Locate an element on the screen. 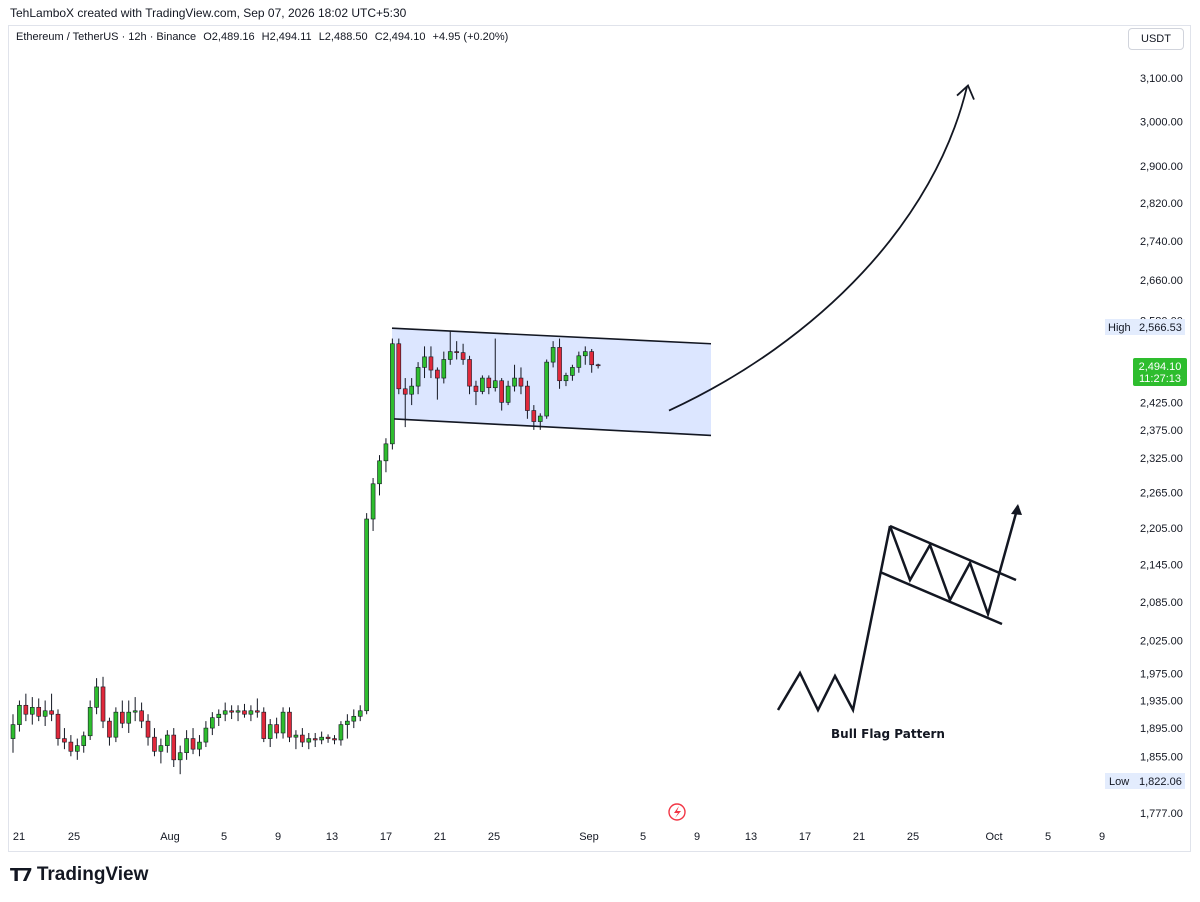  symbol-info: Ethereum / TetherUS · 12h · Binance is located at coordinates (106, 37).